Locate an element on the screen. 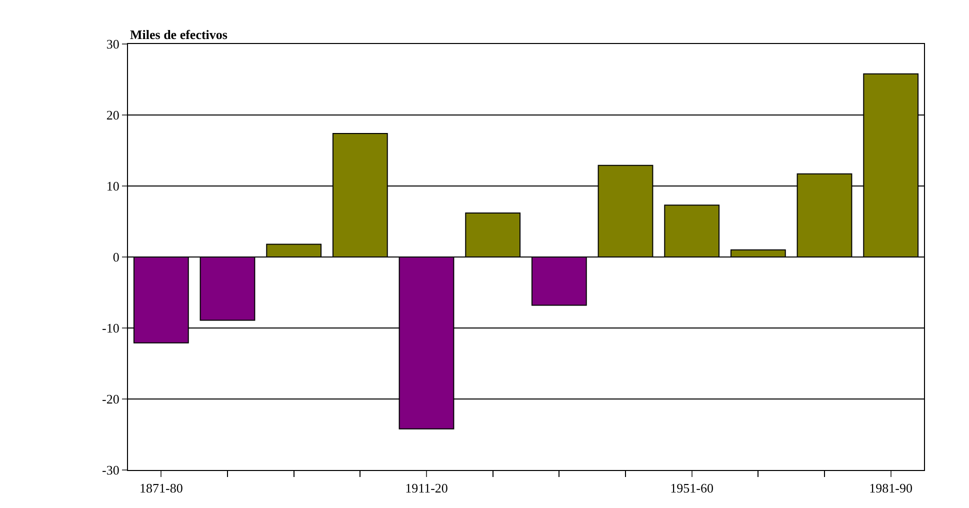  y-tick-label: 10 is located at coordinates (113, 186).